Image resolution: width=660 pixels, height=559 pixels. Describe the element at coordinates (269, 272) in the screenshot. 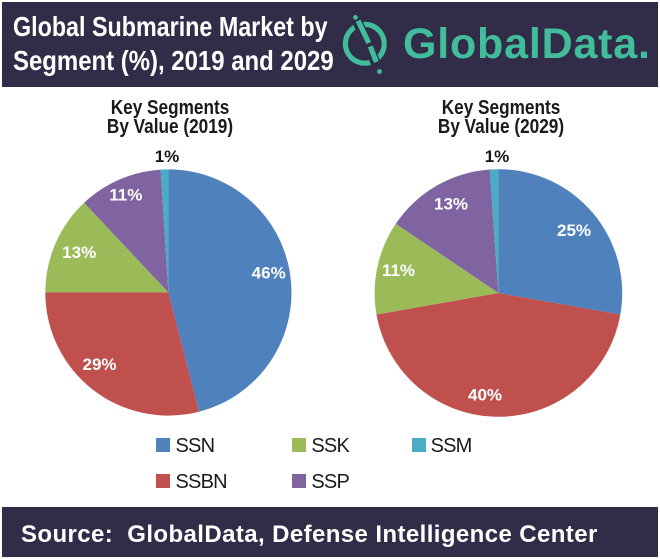

I see `svg-text: 46%` at that location.